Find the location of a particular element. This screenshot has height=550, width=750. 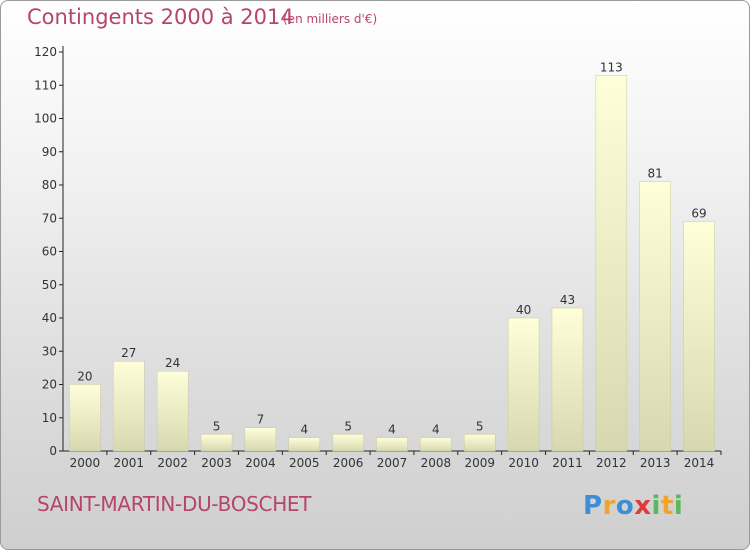

data-label-2003: 5 is located at coordinates (217, 426).